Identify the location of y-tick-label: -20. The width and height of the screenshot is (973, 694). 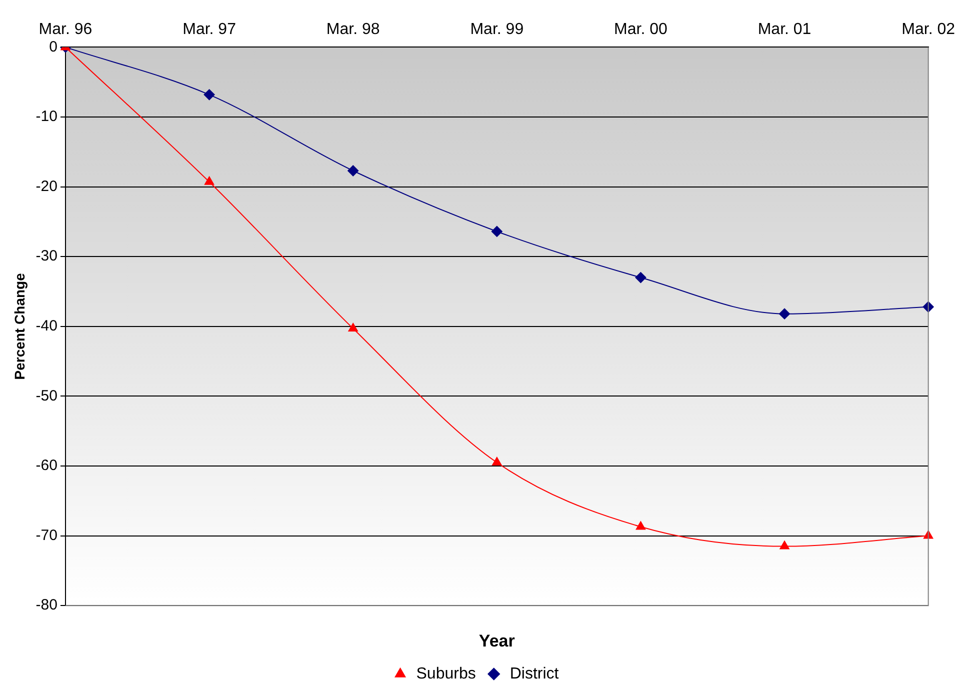
(47, 186).